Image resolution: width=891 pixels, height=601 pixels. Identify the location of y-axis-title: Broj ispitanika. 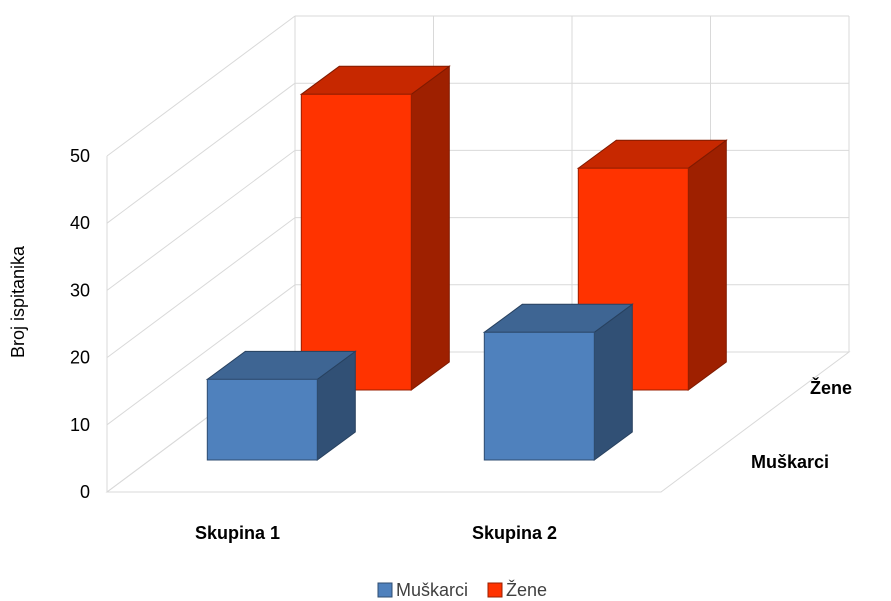
(18, 301).